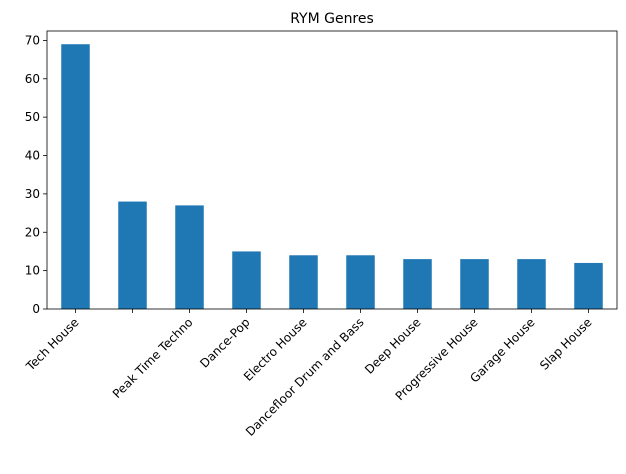  I want to click on y-tick-label: 60, so click(32, 79).